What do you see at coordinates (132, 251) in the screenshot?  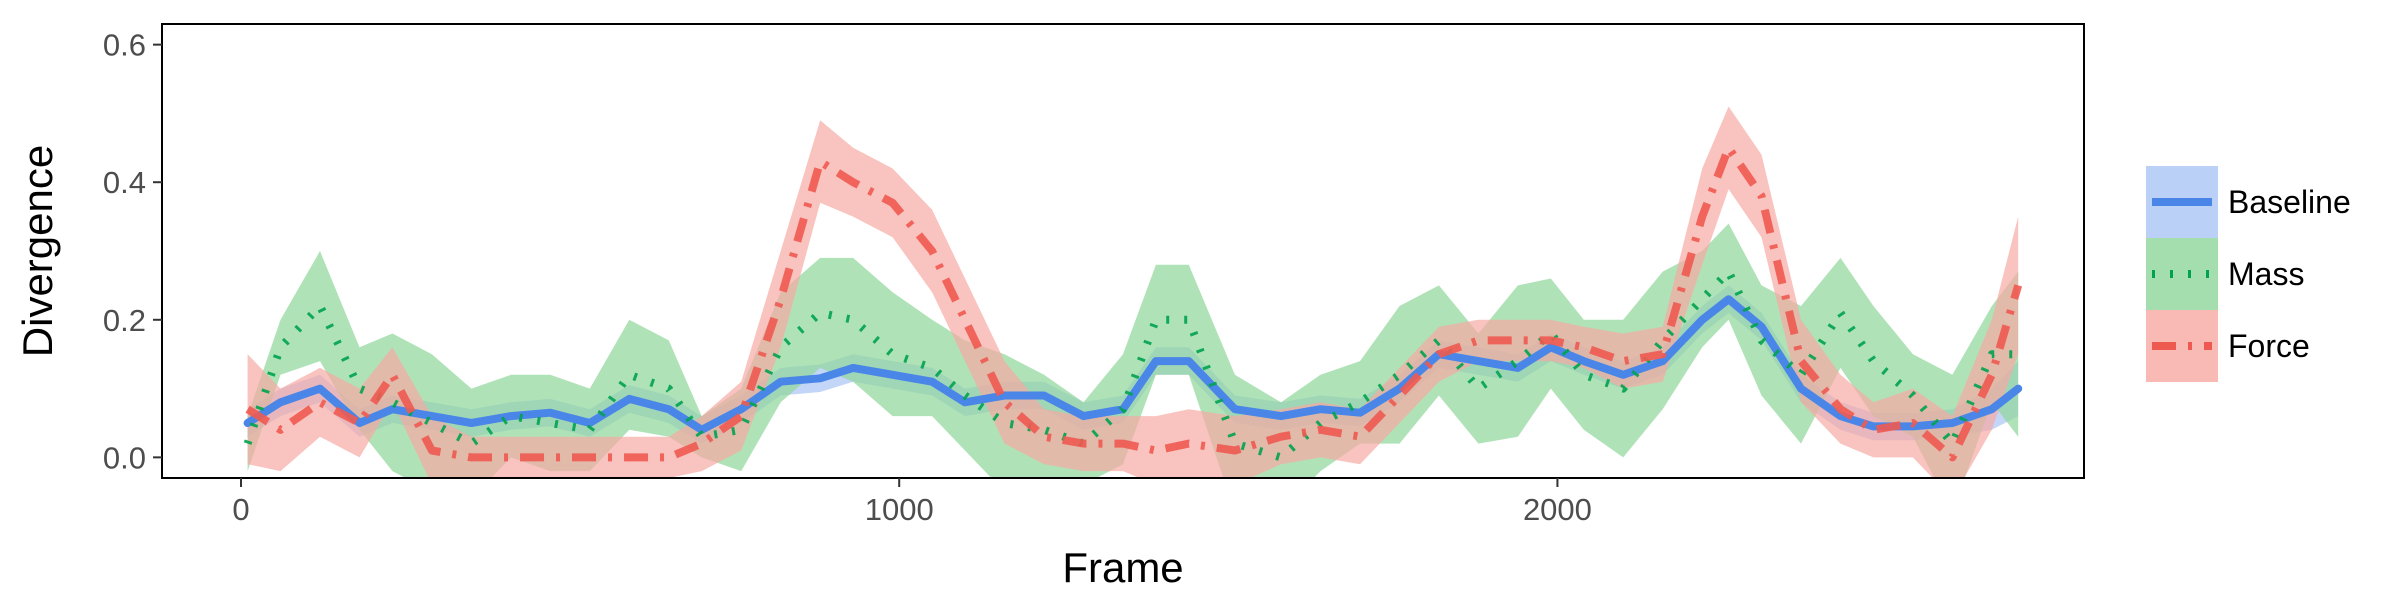 I see `y-axis: 0.0 0.2 0.4 0.6` at bounding box center [132, 251].